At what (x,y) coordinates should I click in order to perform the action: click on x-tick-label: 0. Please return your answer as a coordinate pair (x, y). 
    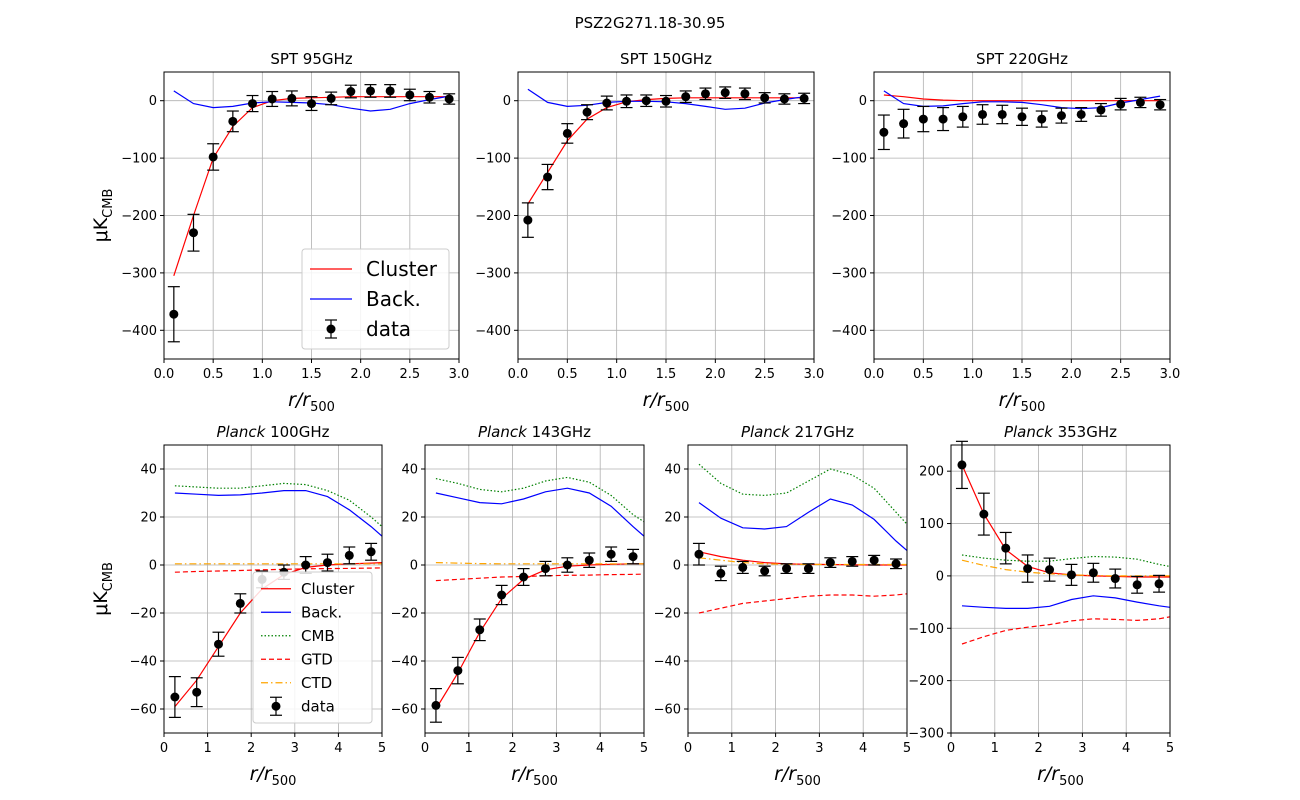
    Looking at the image, I should click on (425, 748).